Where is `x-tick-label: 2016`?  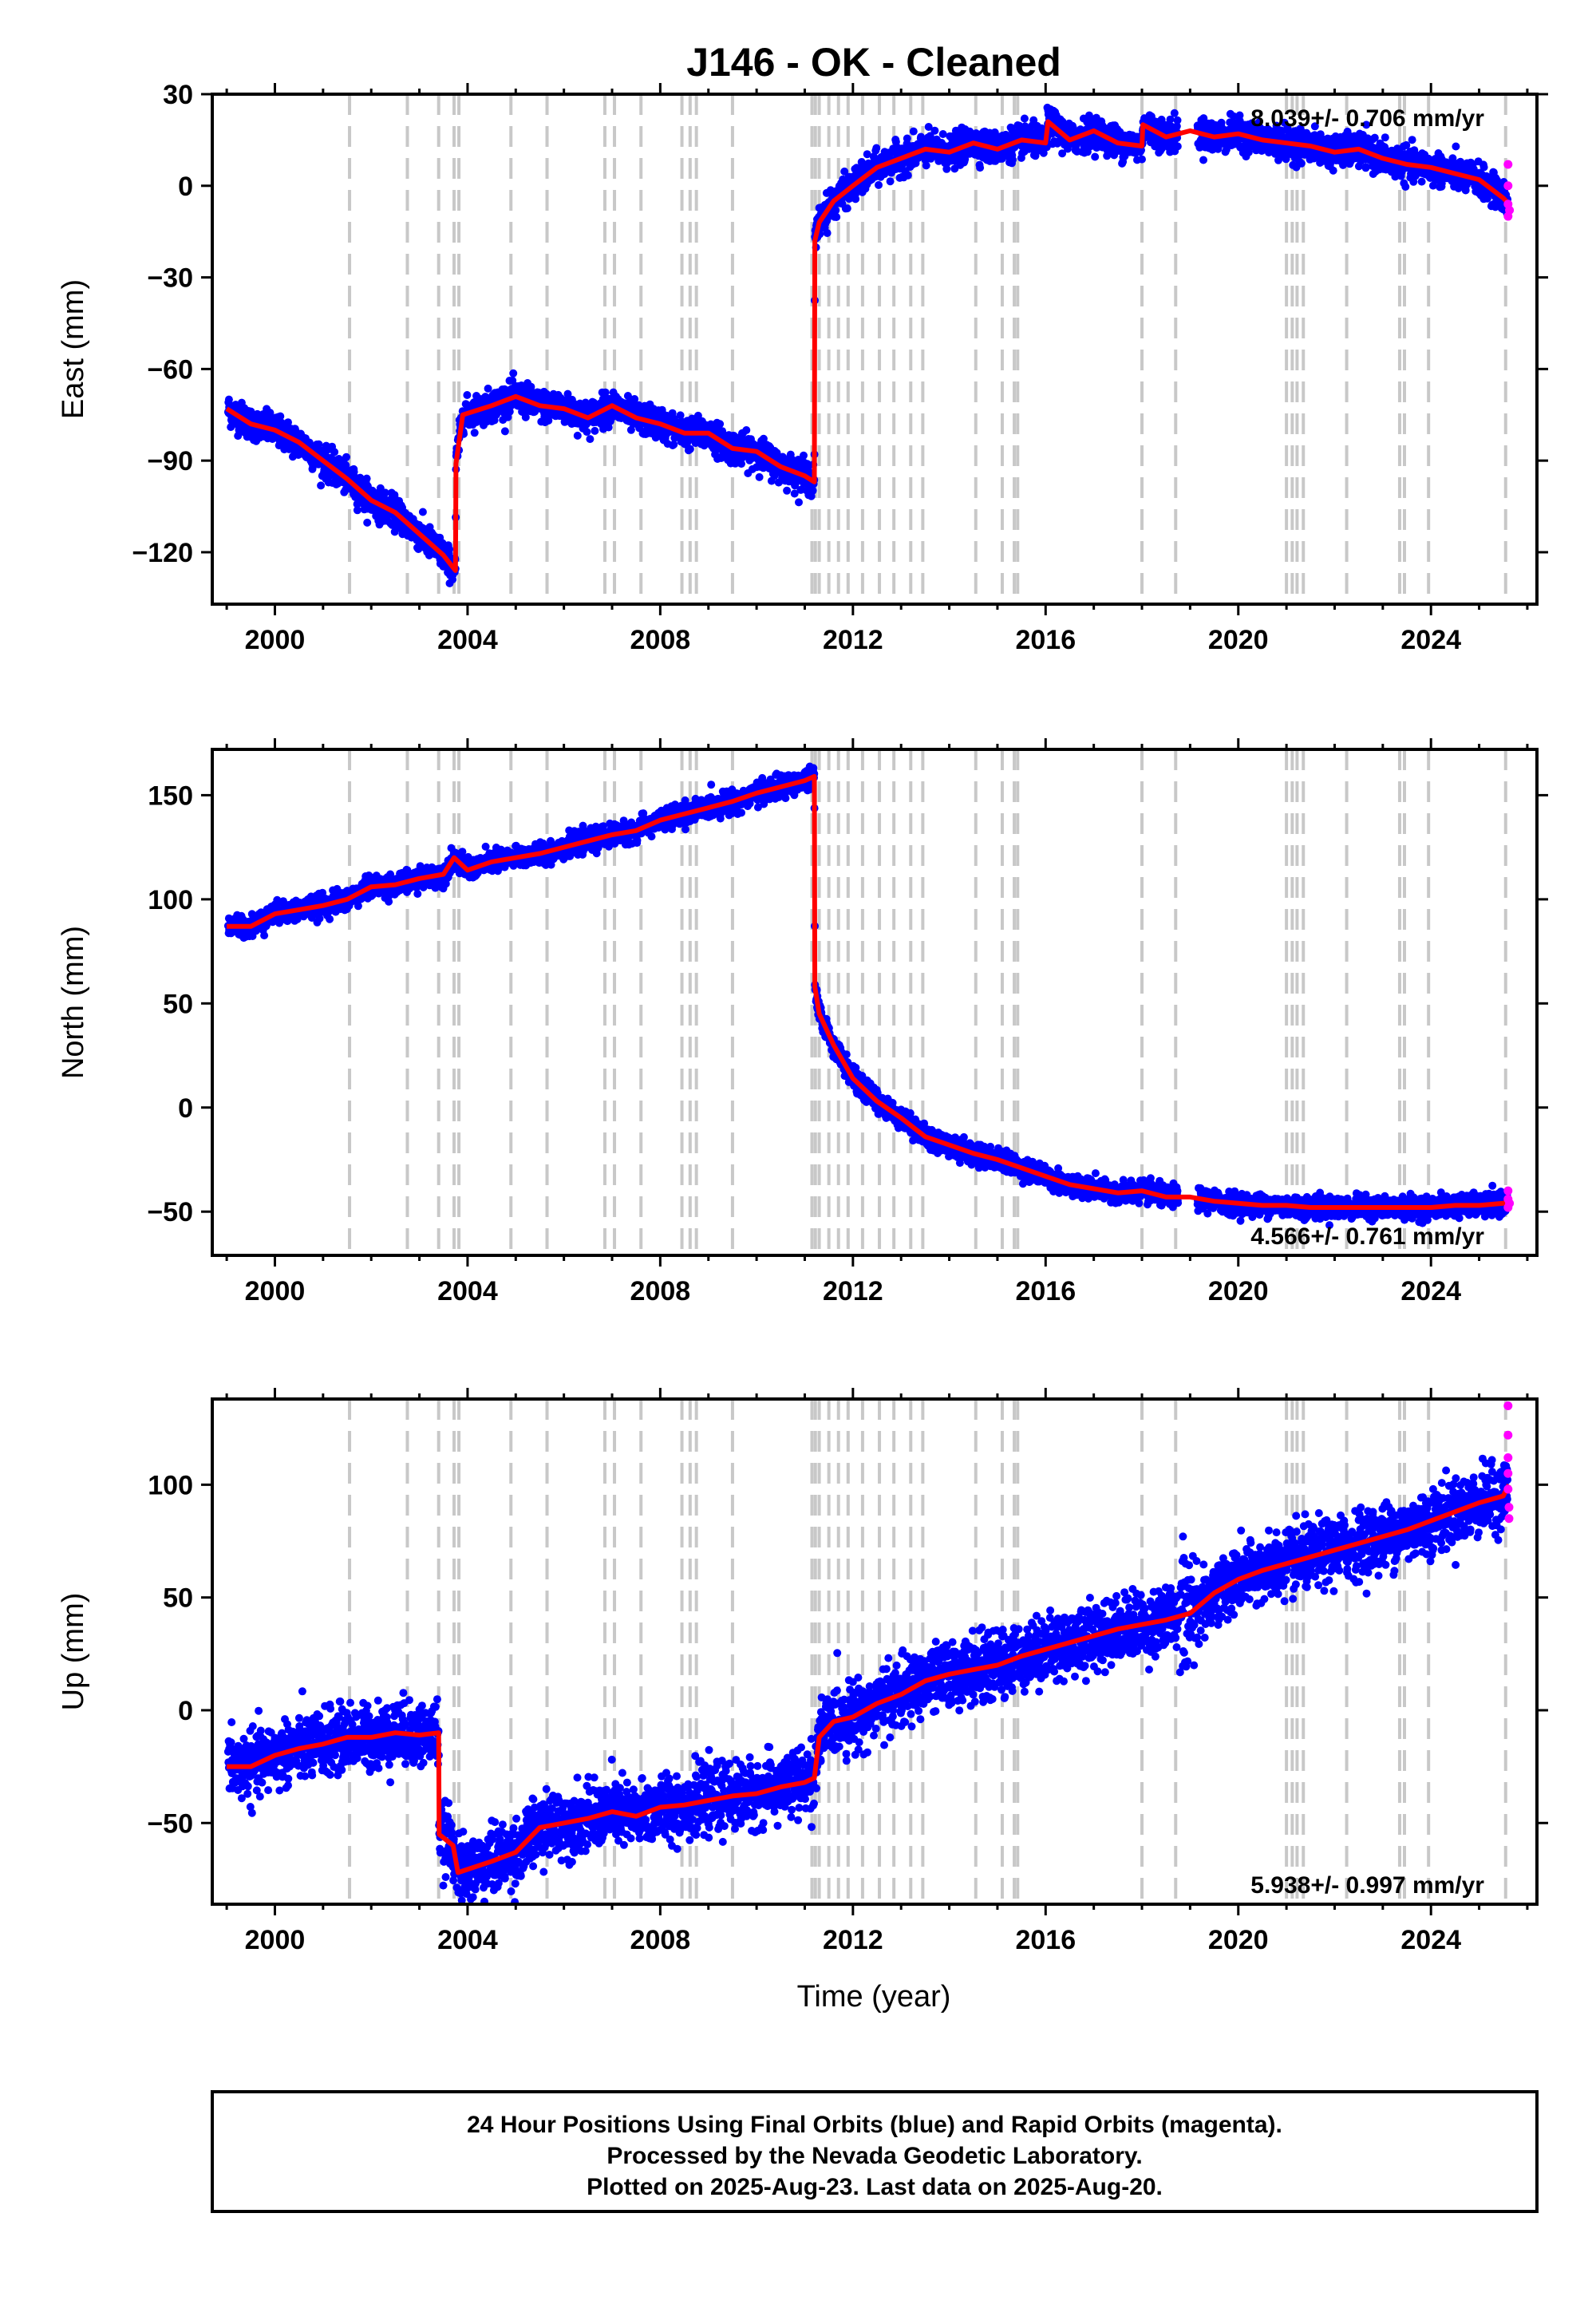 x-tick-label: 2016 is located at coordinates (1045, 640).